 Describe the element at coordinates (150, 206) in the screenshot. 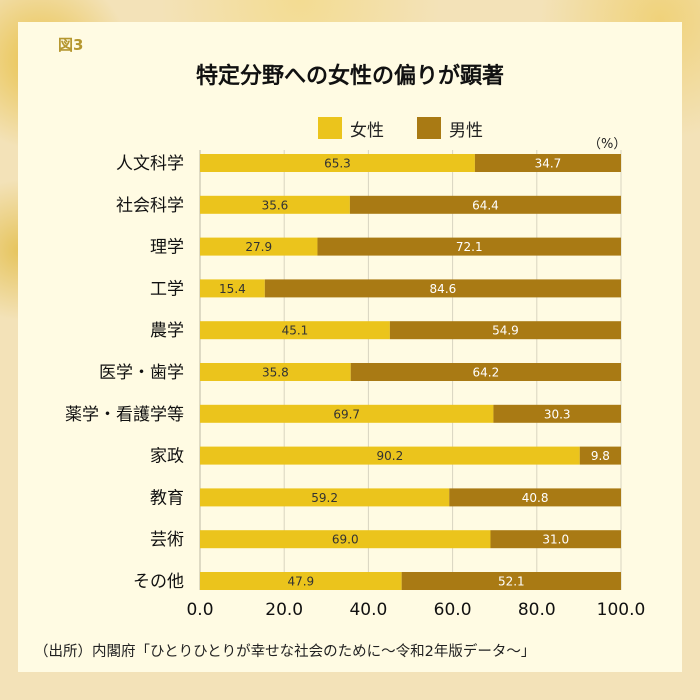

I see `category-label: 社会科学` at that location.